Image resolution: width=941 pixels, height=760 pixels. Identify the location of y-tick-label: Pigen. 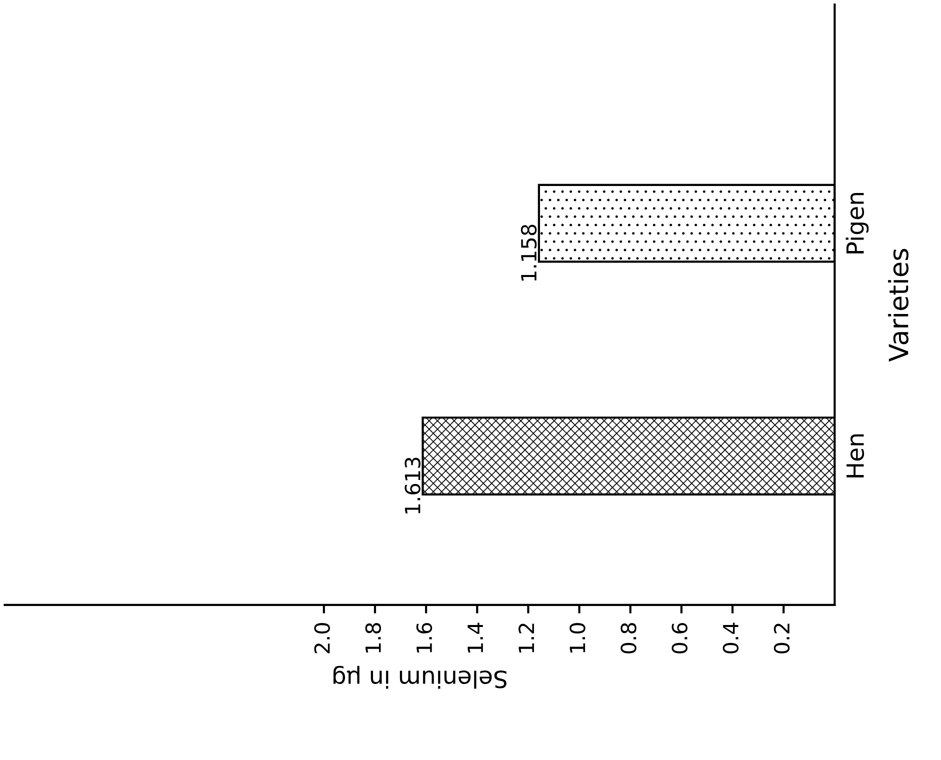
(857, 223).